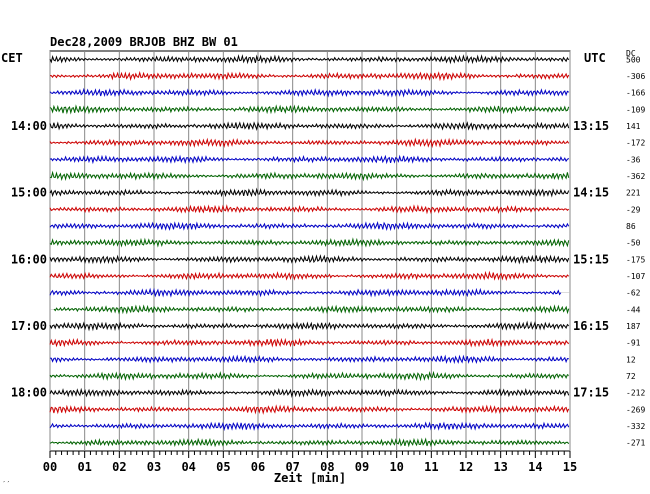 Image resolution: width=650 pixels, height=494 pixels. Describe the element at coordinates (29, 393) in the screenshot. I see `cet-hour-label: 18:00` at that location.